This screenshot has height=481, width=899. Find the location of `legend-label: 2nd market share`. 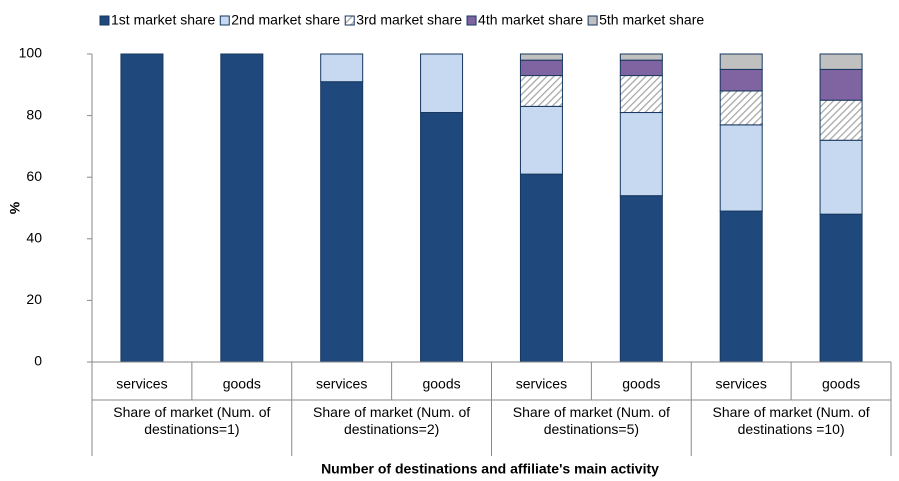

legend-label: 2nd market share is located at coordinates (285, 20).